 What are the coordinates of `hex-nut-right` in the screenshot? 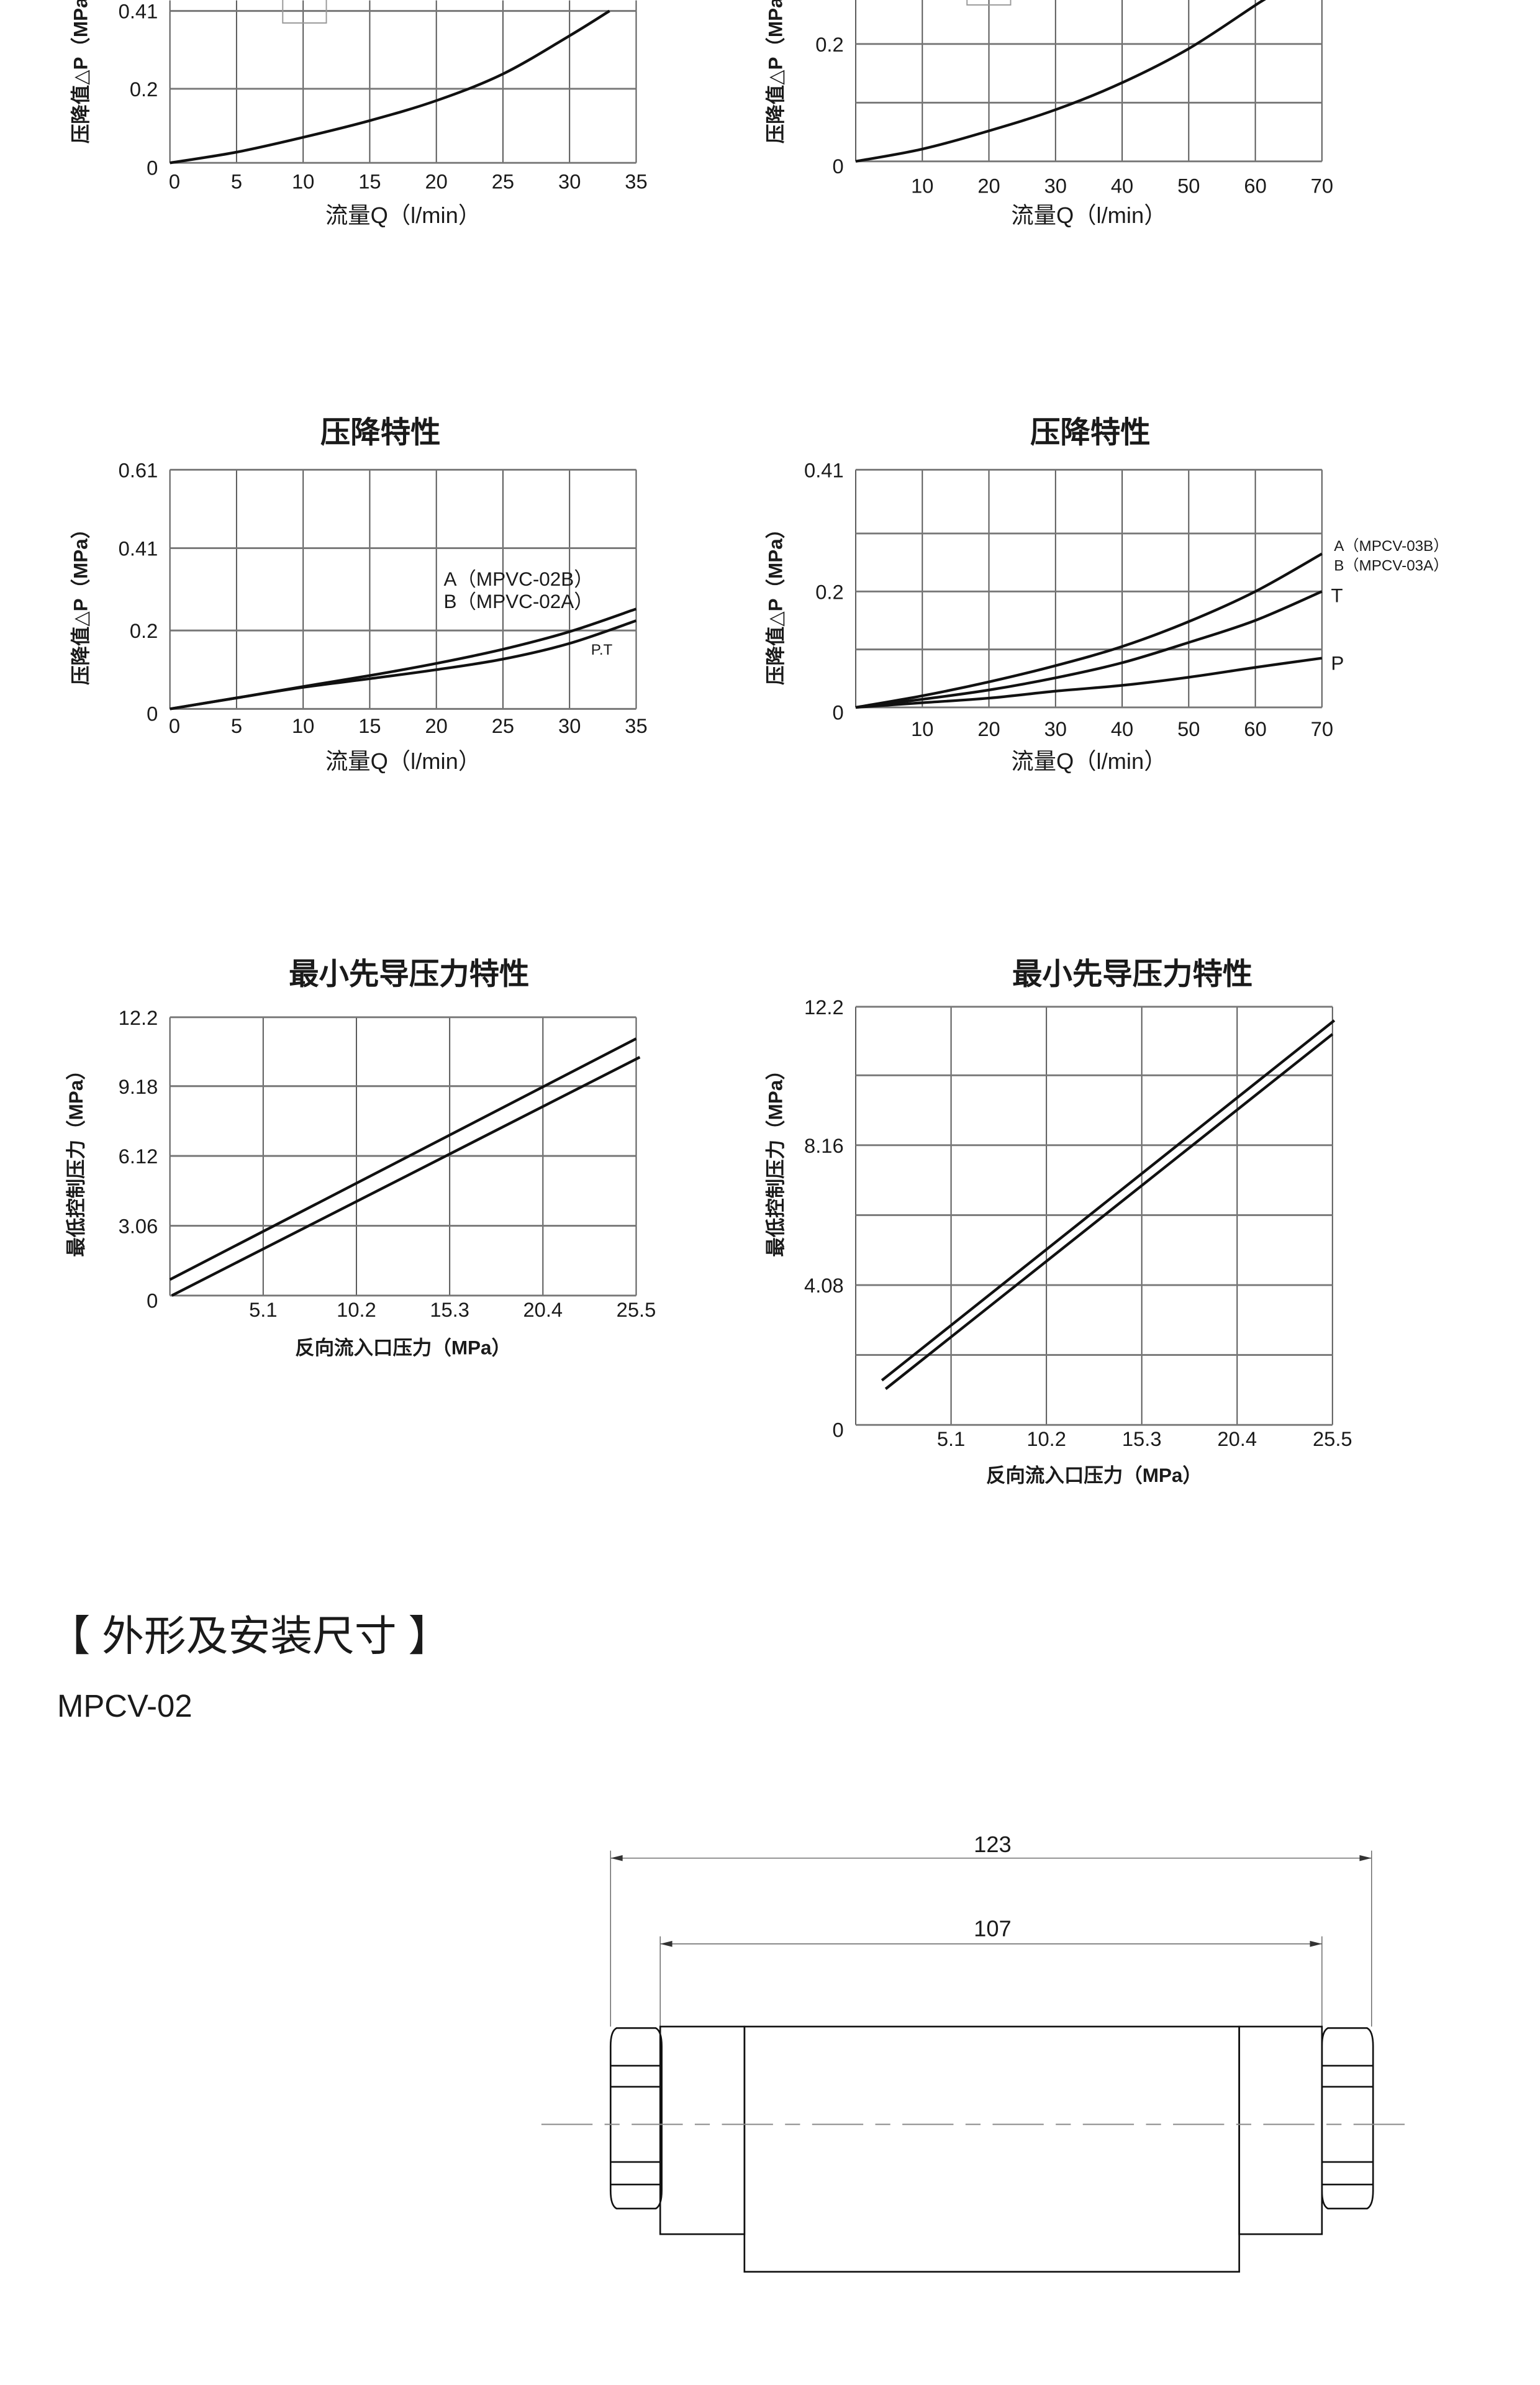 It's located at (1347, 2118).